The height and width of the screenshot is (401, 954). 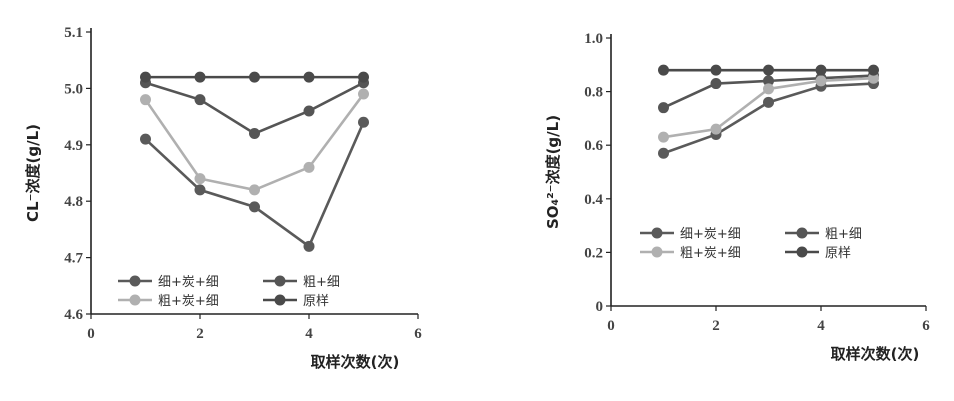 What do you see at coordinates (593, 200) in the screenshot?
I see `y-tick-label: 0.4` at bounding box center [593, 200].